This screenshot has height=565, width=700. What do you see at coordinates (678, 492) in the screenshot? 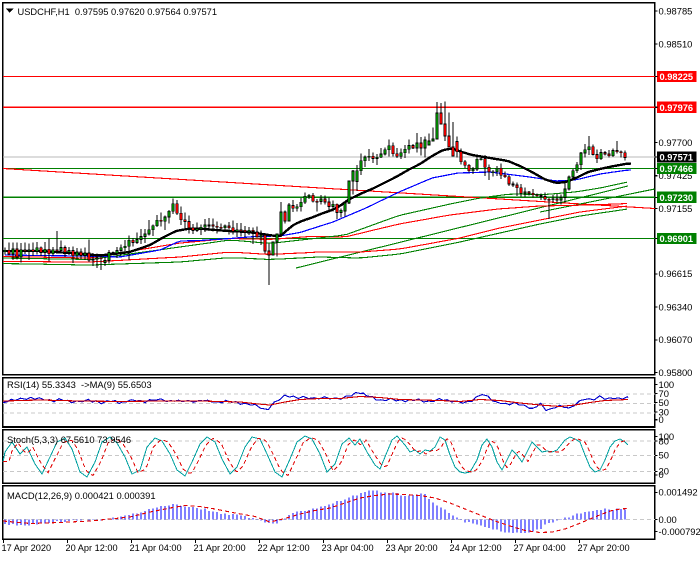
I see `svg-text: 0.001492` at bounding box center [678, 492].